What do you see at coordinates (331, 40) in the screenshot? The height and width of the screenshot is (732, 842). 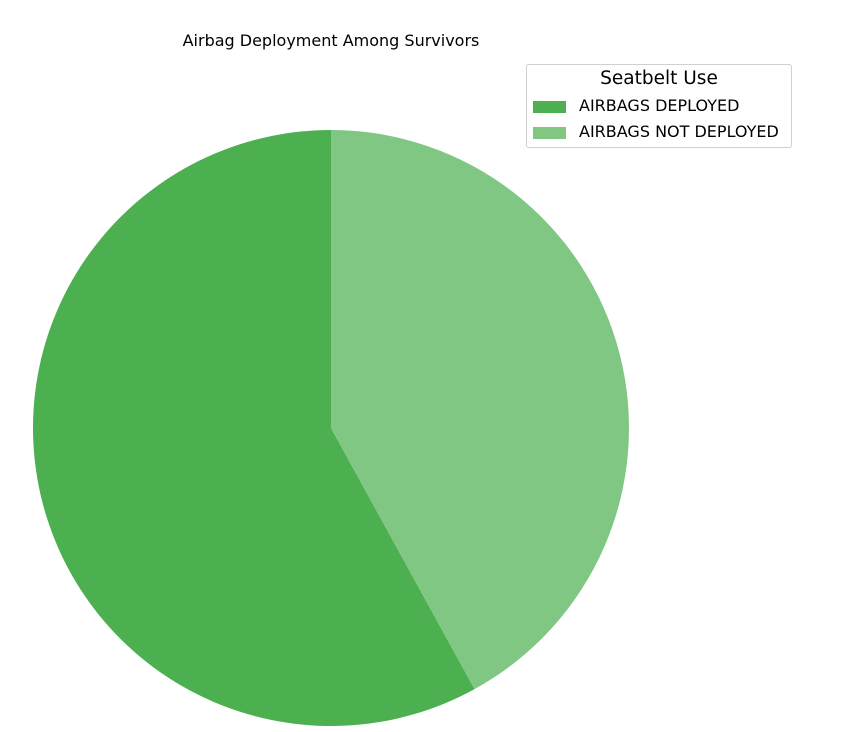 I see `chart-title: Airbag Deployment Among Survivors` at bounding box center [331, 40].